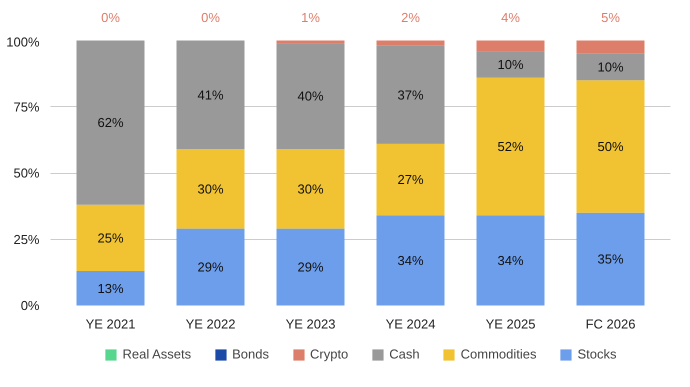  I want to click on data-label: 5%, so click(610, 17).